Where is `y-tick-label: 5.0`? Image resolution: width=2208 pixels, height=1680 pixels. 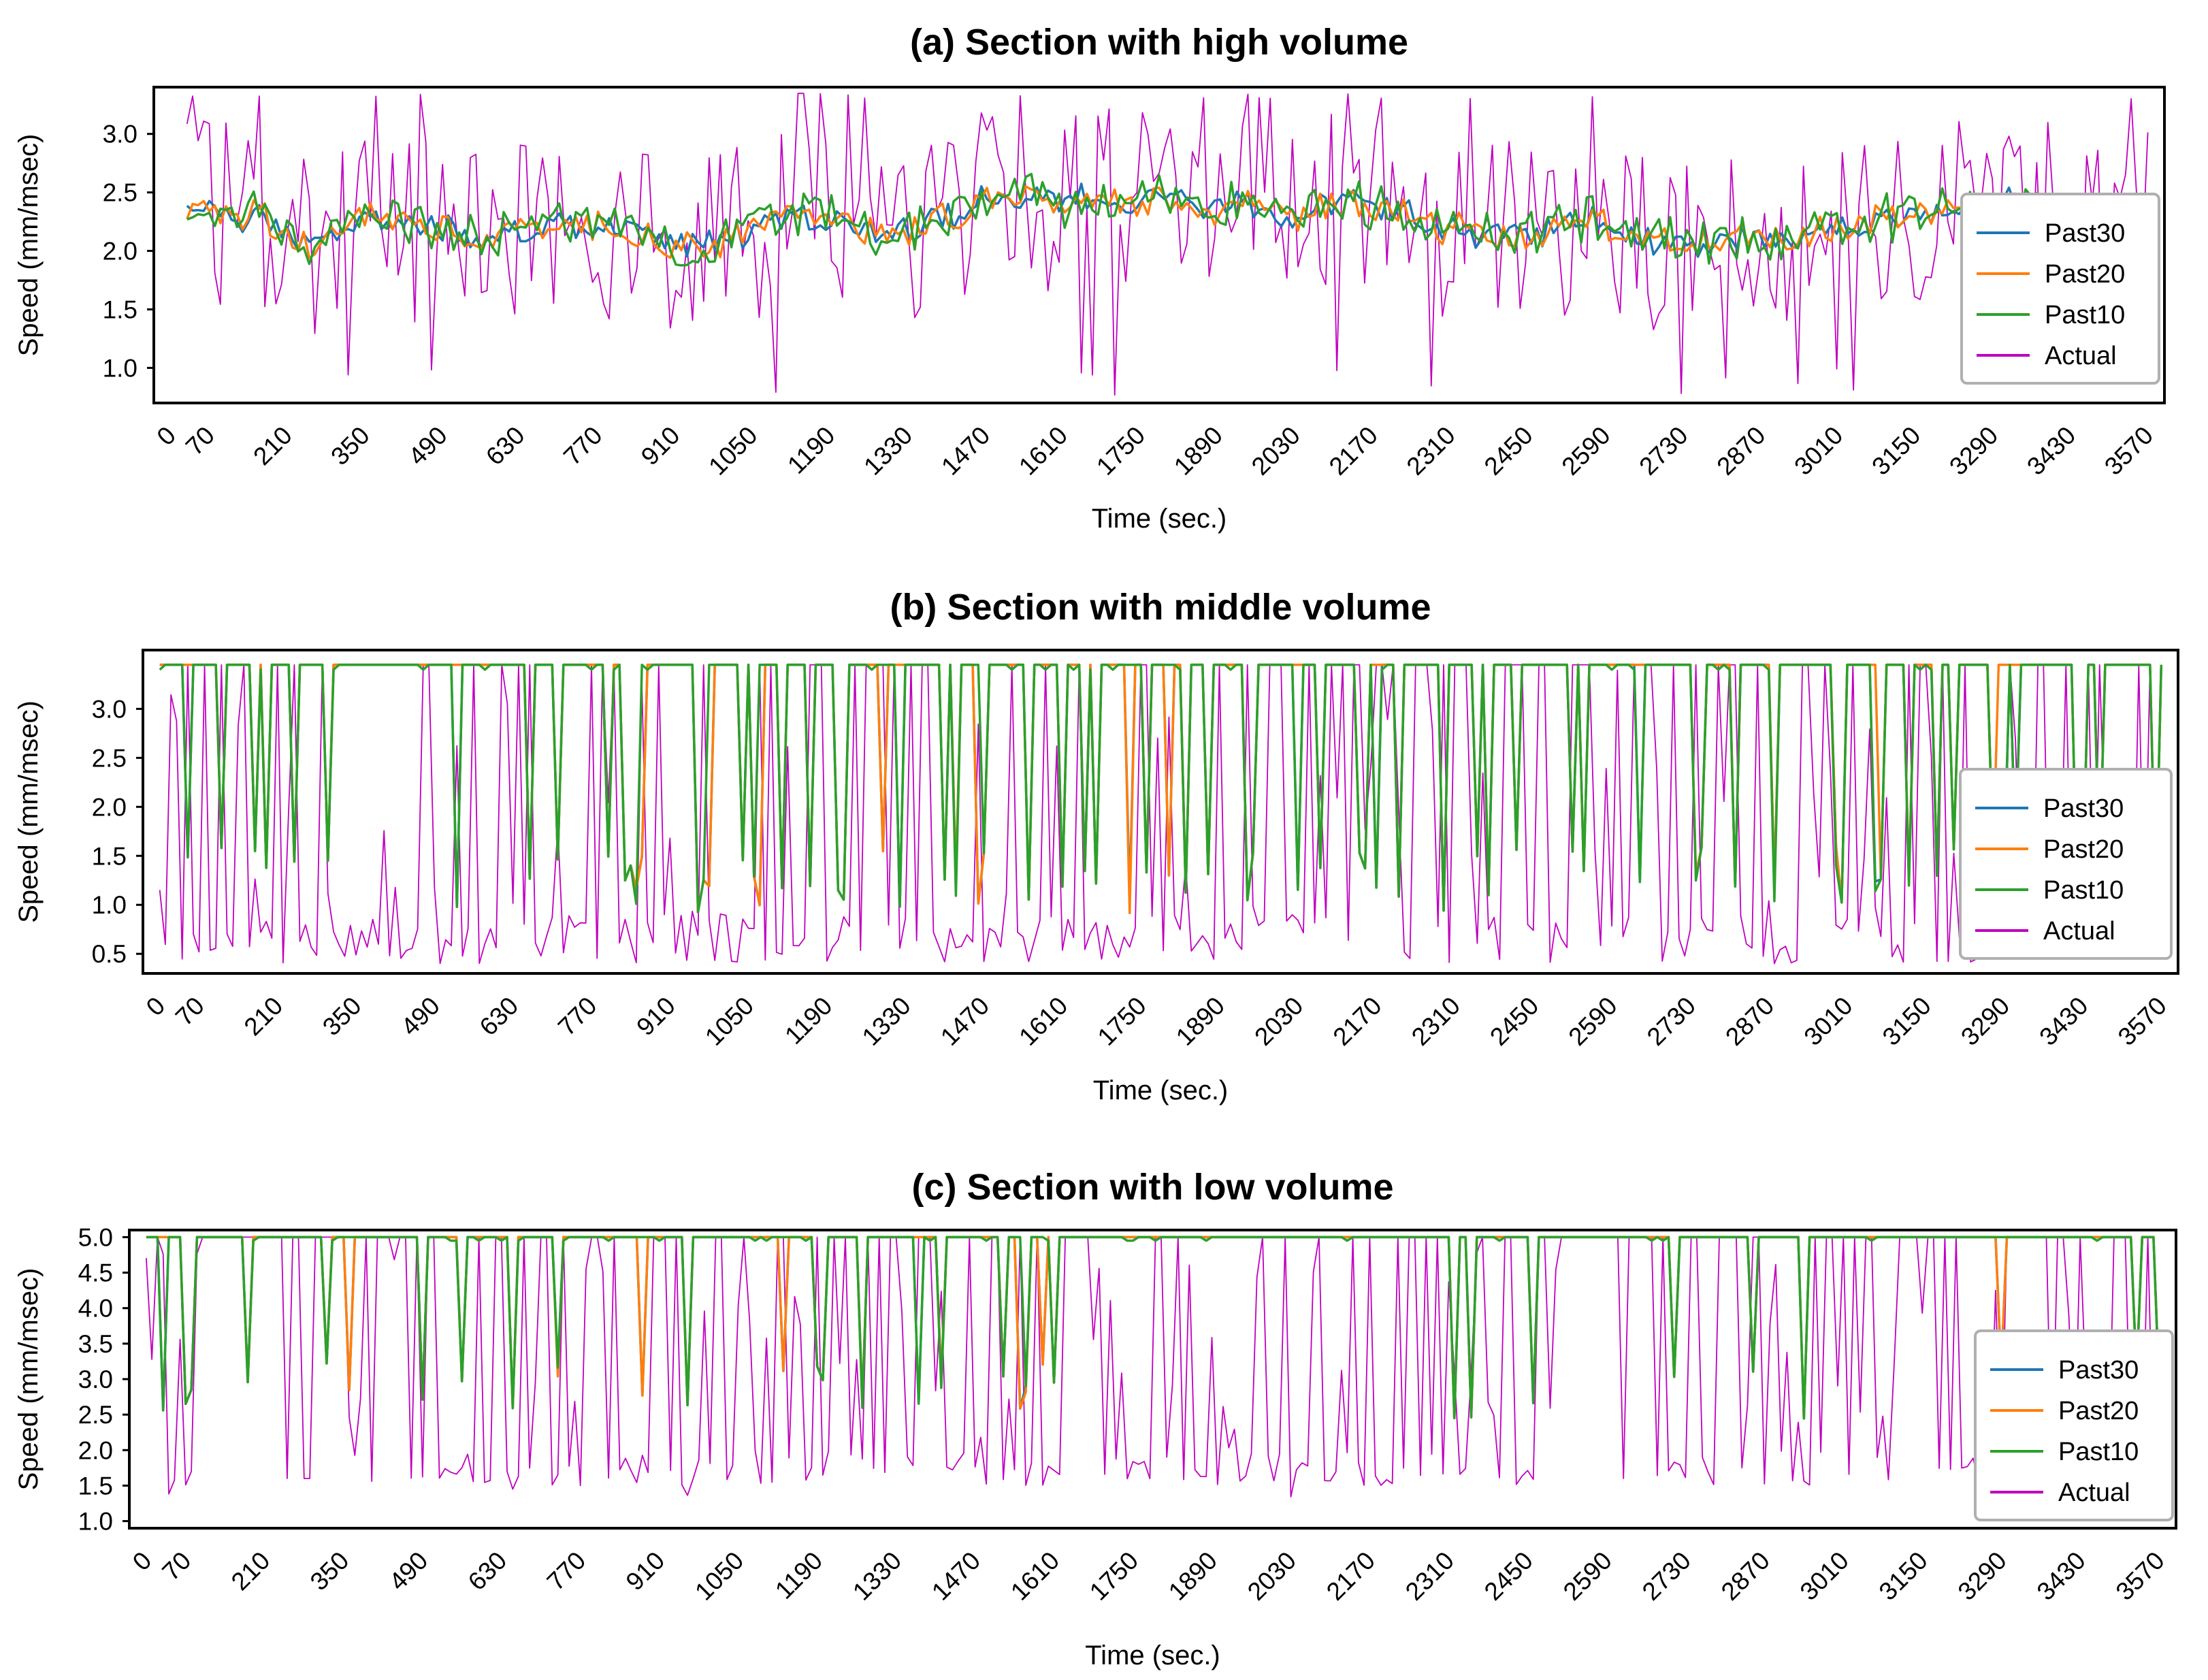 y-tick-label: 5.0 is located at coordinates (95, 1237).